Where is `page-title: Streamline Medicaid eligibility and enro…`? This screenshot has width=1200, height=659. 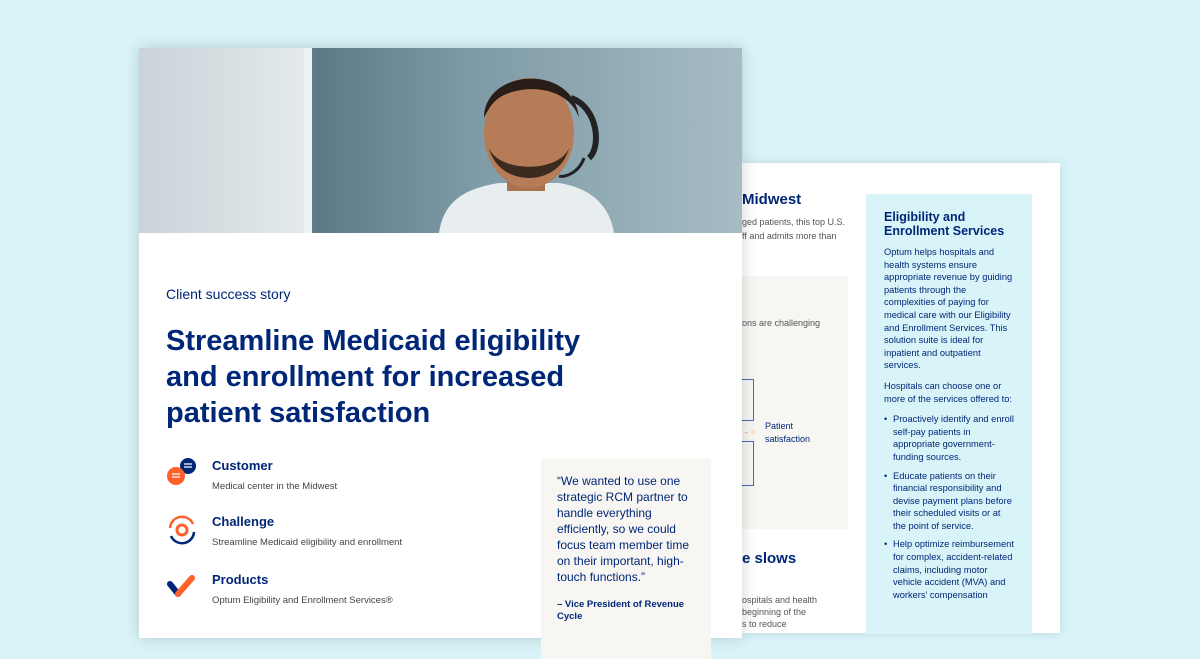
page-title: Streamline Medicaid eligibility and enro… is located at coordinates (373, 377).